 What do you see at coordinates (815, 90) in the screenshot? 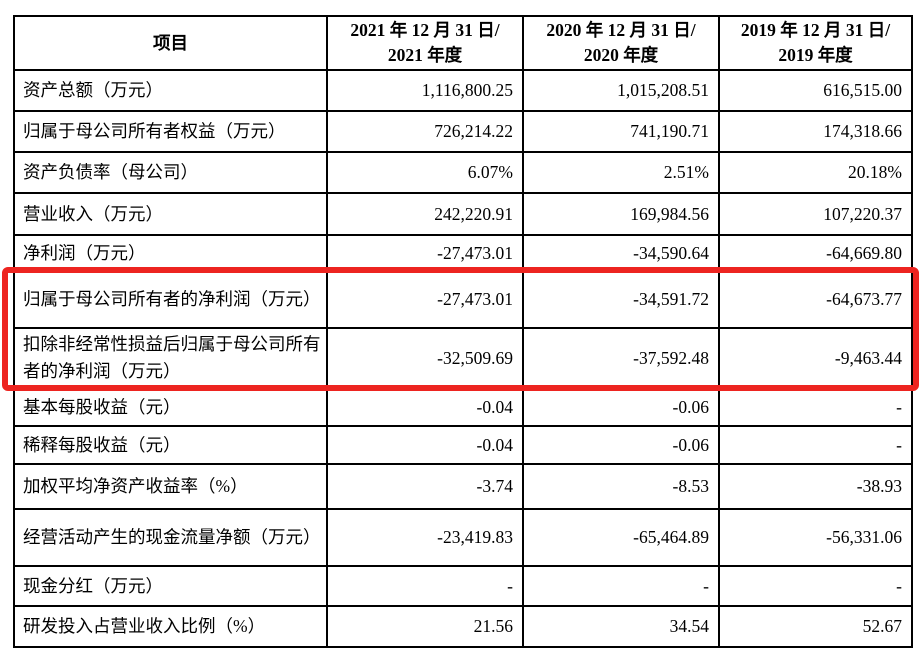
I see `row-value: 616,515.00` at bounding box center [815, 90].